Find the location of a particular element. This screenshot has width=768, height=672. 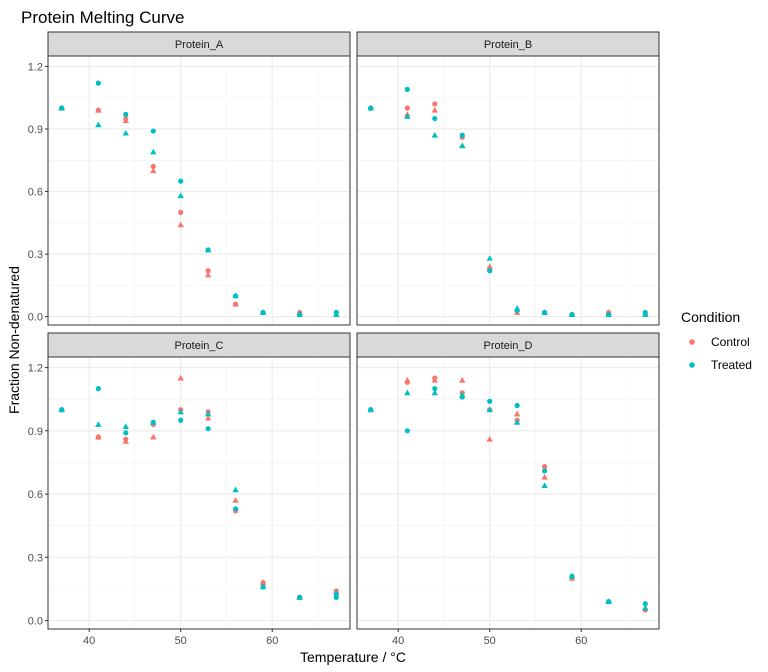

y-tick-label: 0.0 is located at coordinates (35, 318).